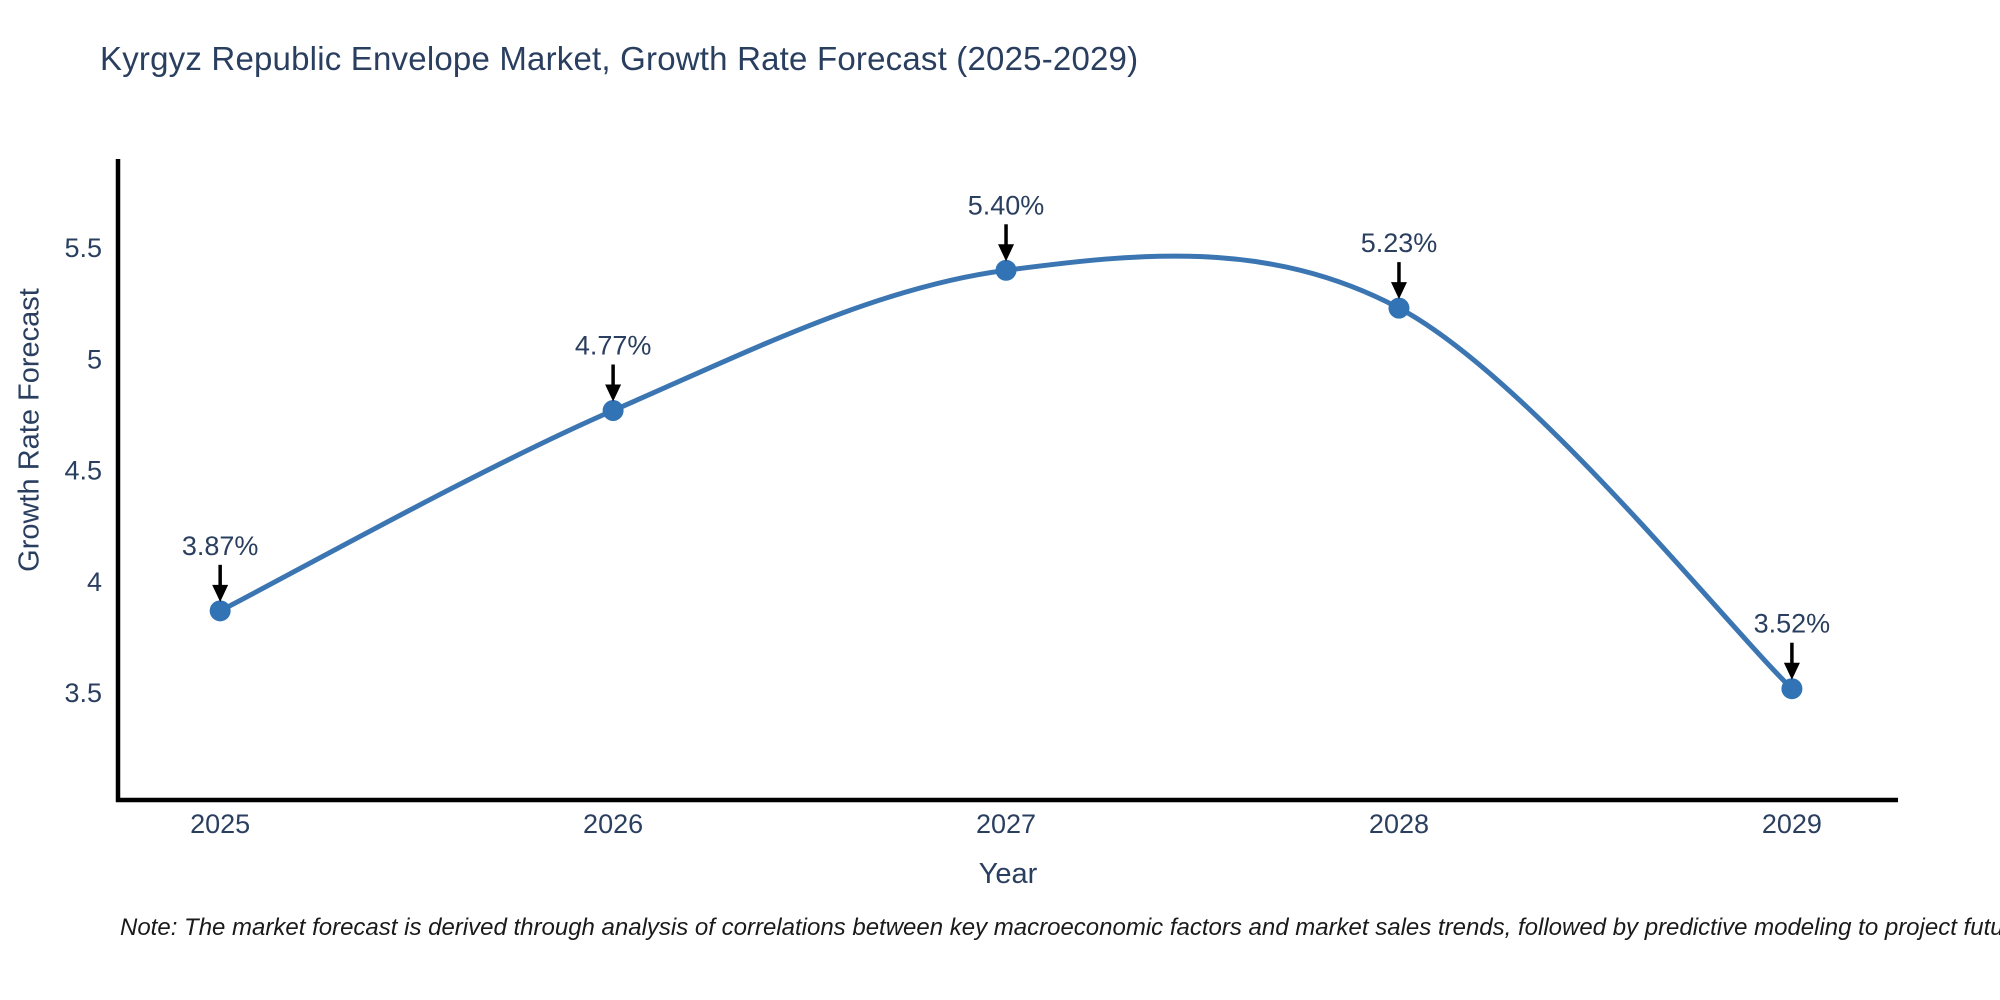 The image size is (2000, 1000). I want to click on x-tick-label: 2028, so click(1399, 824).